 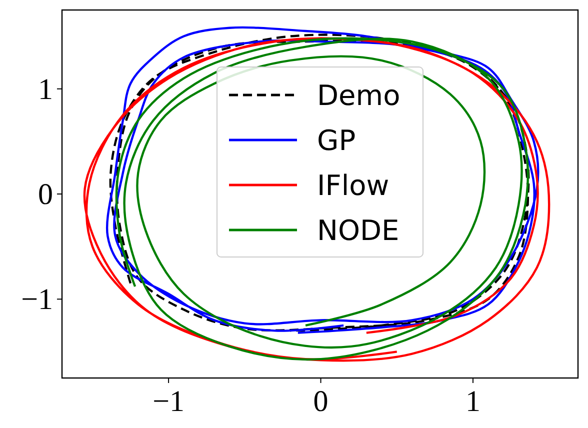 I want to click on y-tick-label: −1, so click(x=37, y=299).